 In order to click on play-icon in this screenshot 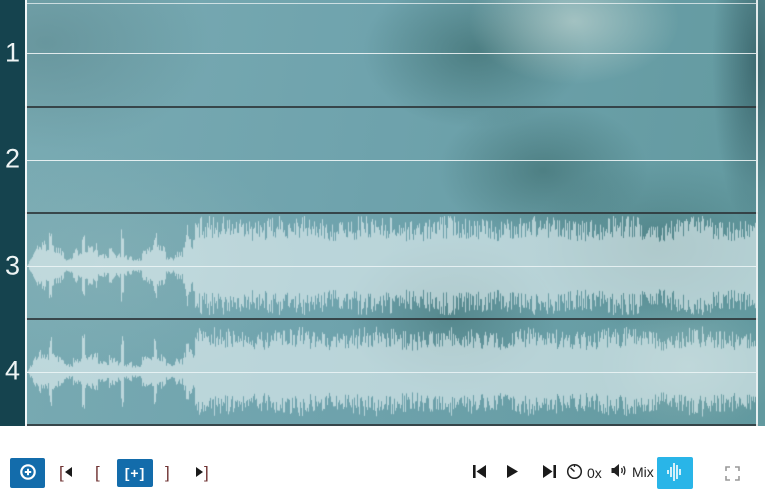, I will do `click(513, 473)`.